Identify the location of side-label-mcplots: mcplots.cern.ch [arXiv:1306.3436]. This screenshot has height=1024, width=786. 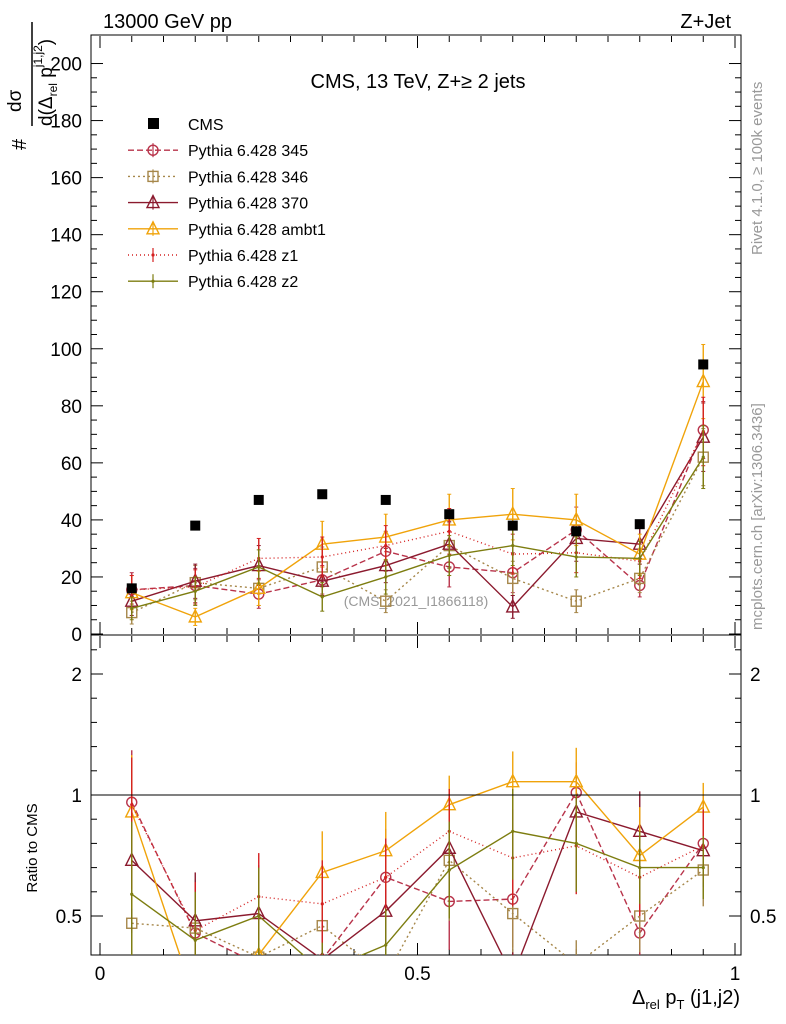
(757, 516).